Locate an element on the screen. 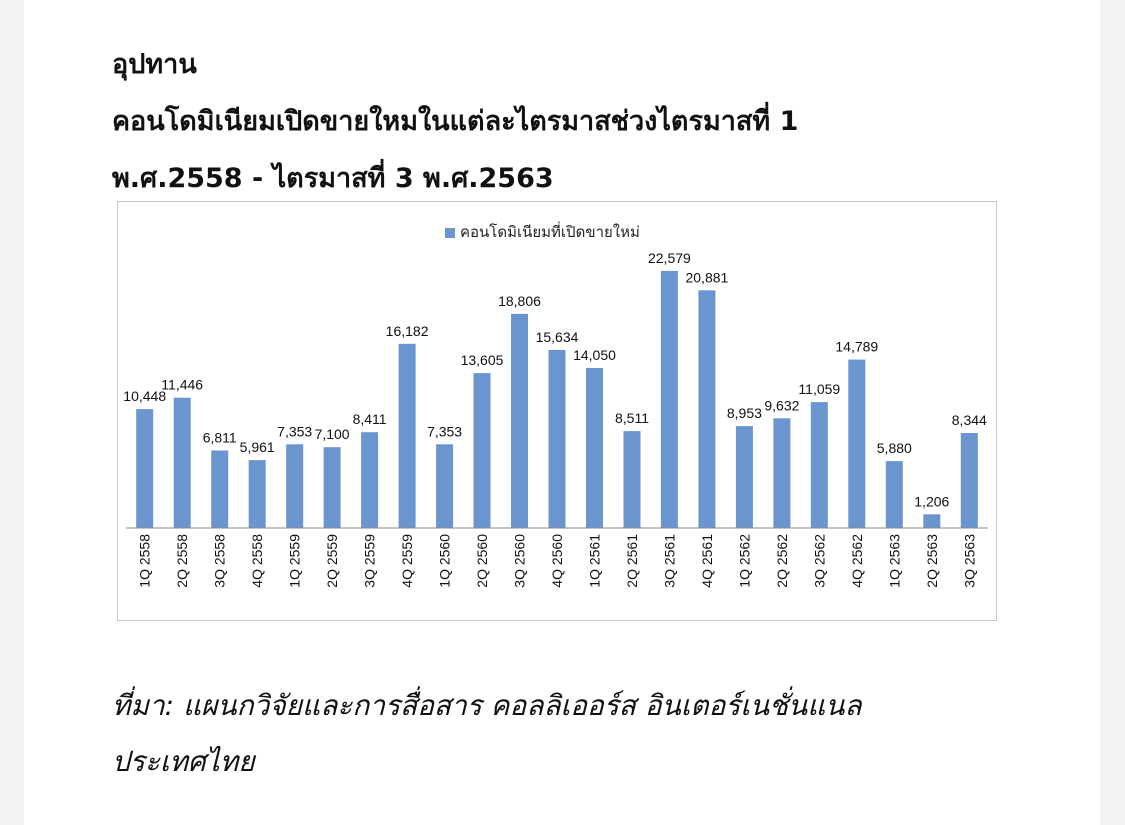 Image resolution: width=1125 pixels, height=825 pixels. data-label: 8,953 is located at coordinates (744, 413).